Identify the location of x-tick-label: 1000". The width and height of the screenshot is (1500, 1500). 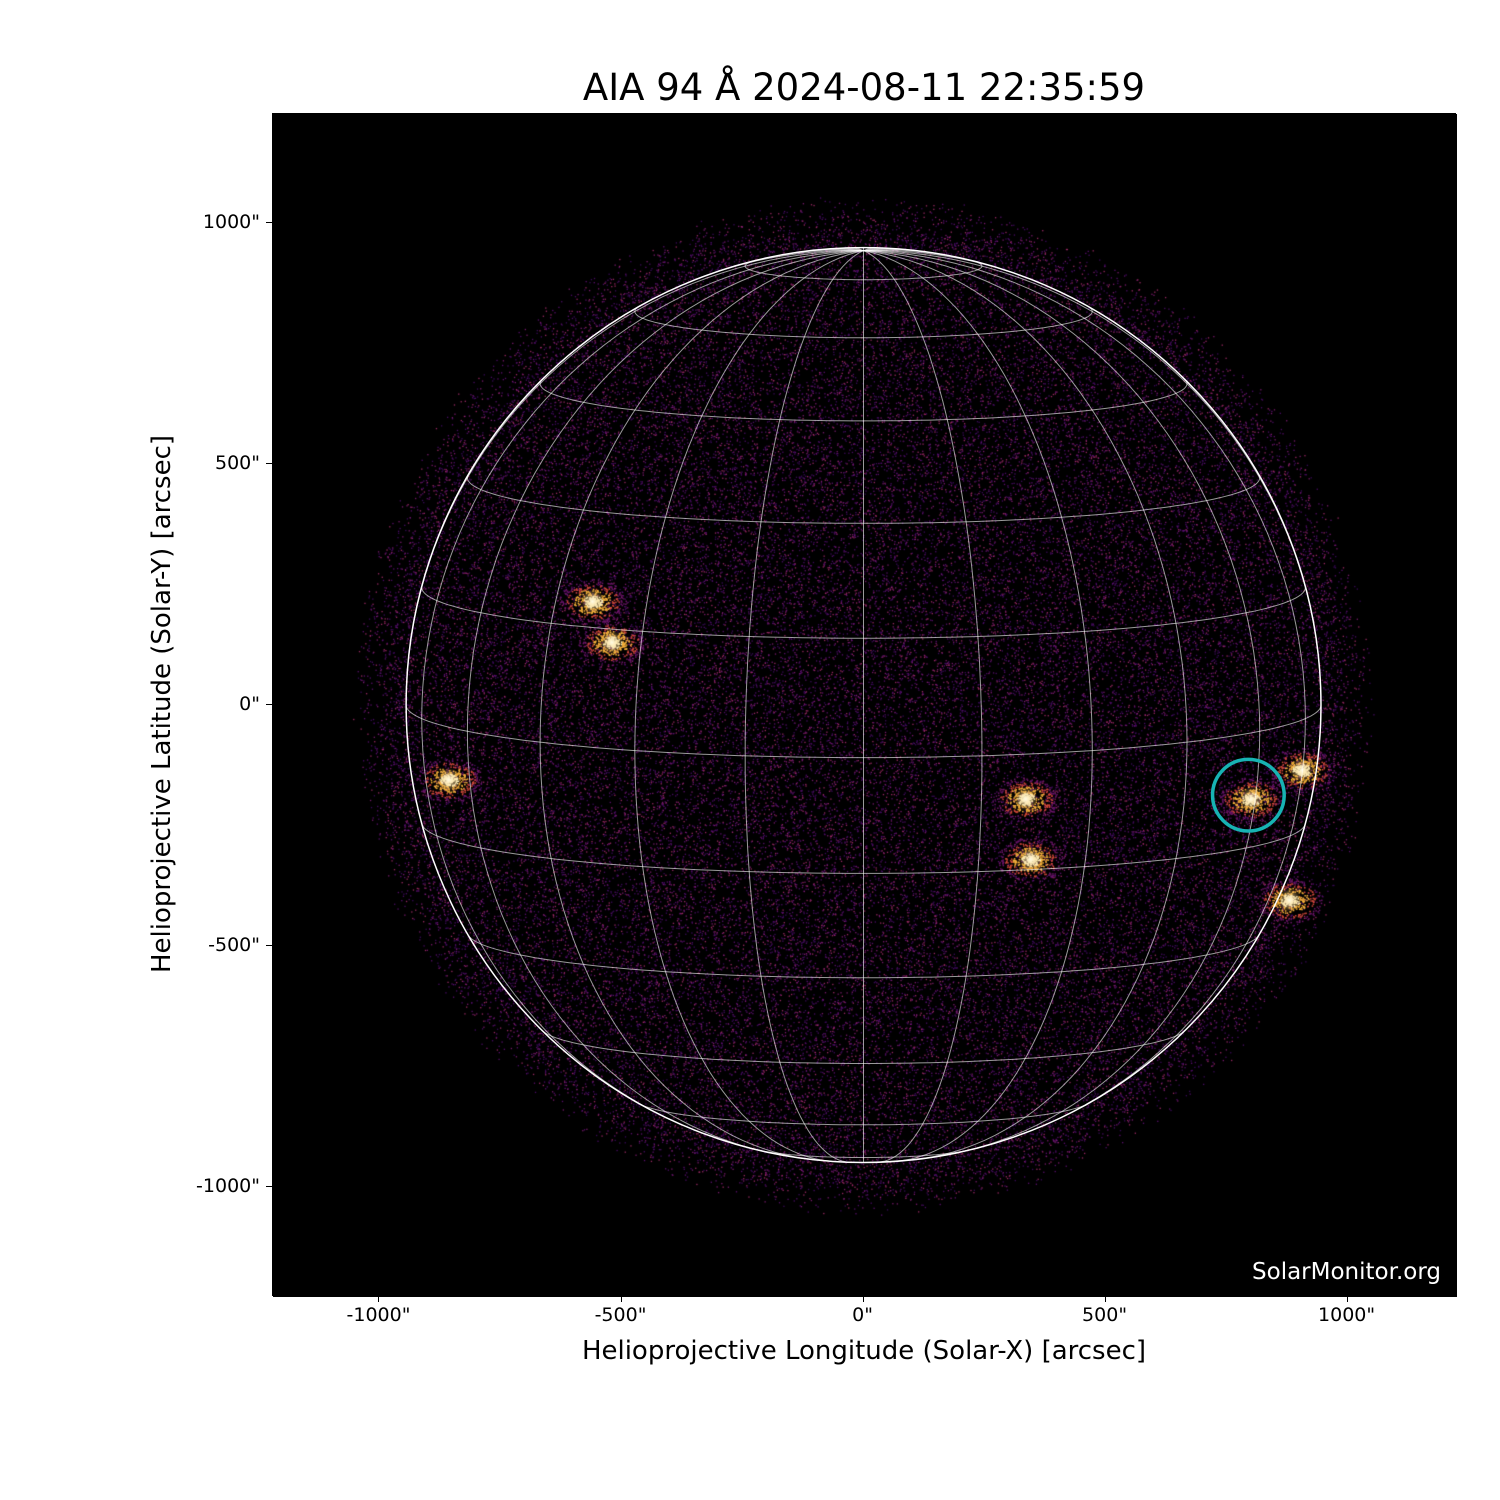
(1347, 1315).